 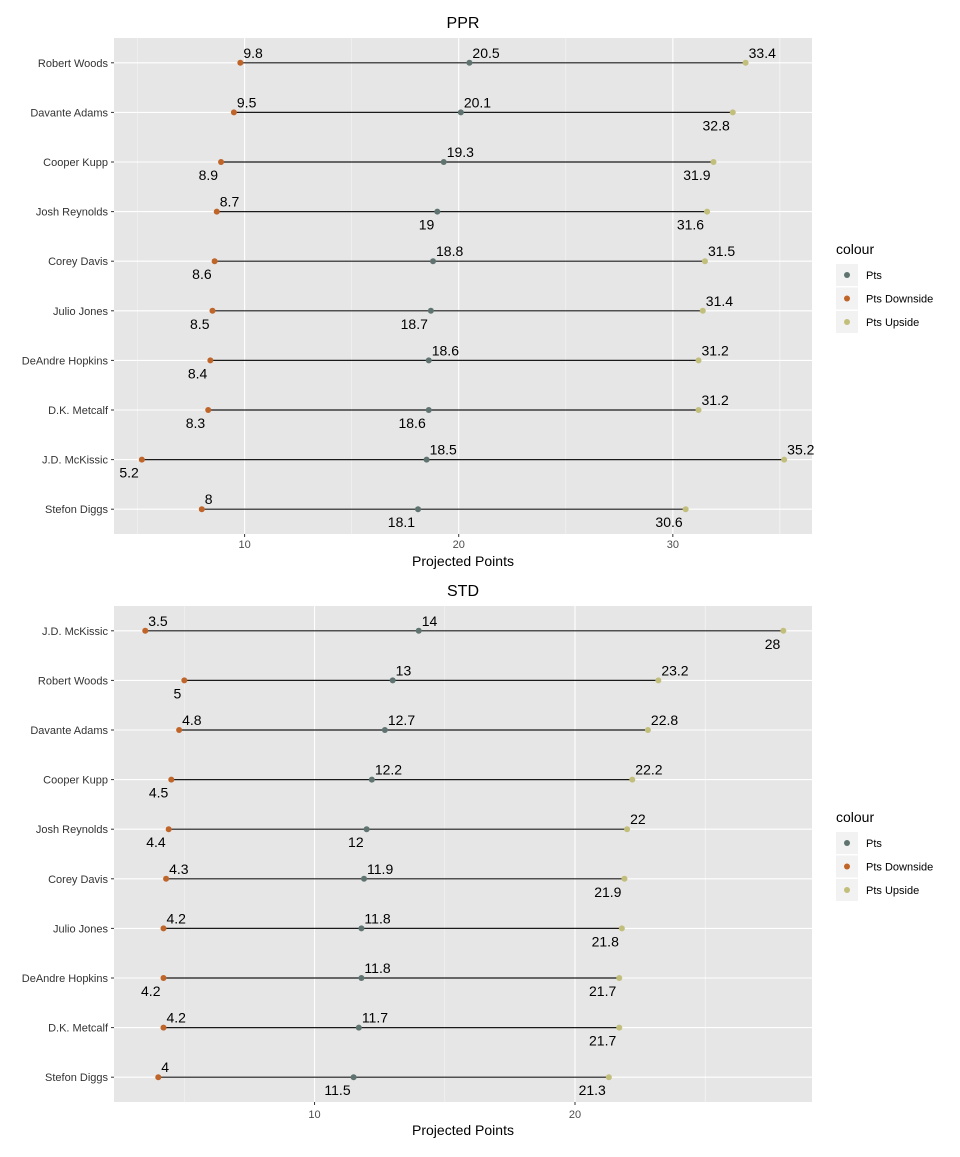 I want to click on data-label-pts-upside: 31.9, so click(x=696, y=175).